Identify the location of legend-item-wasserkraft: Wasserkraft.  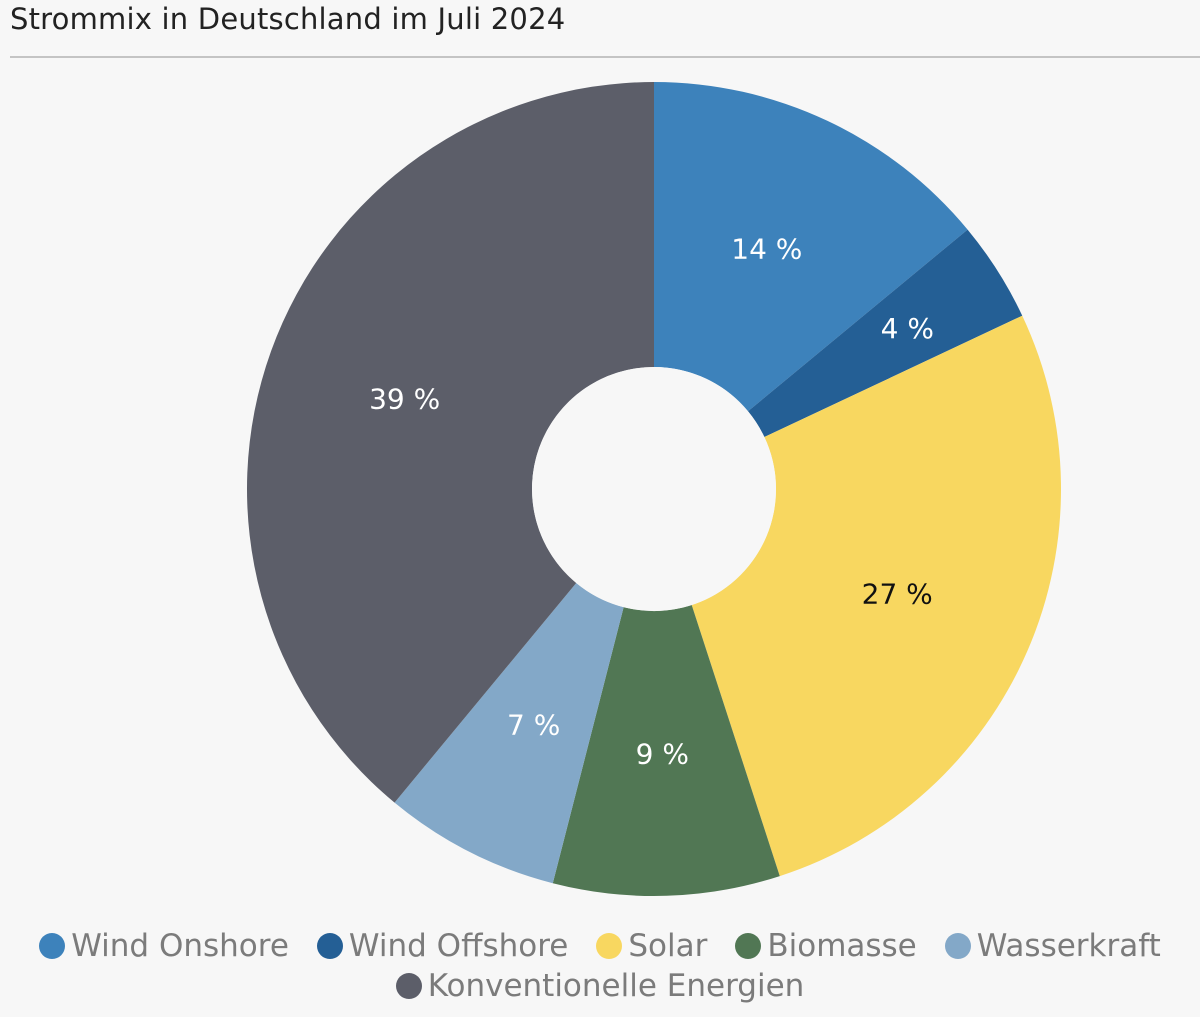
(1052, 946).